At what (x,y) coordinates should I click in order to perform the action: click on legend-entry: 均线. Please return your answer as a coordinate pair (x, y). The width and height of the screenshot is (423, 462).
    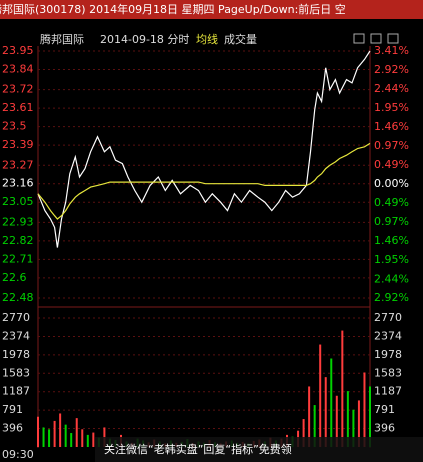
    Looking at the image, I should click on (207, 39).